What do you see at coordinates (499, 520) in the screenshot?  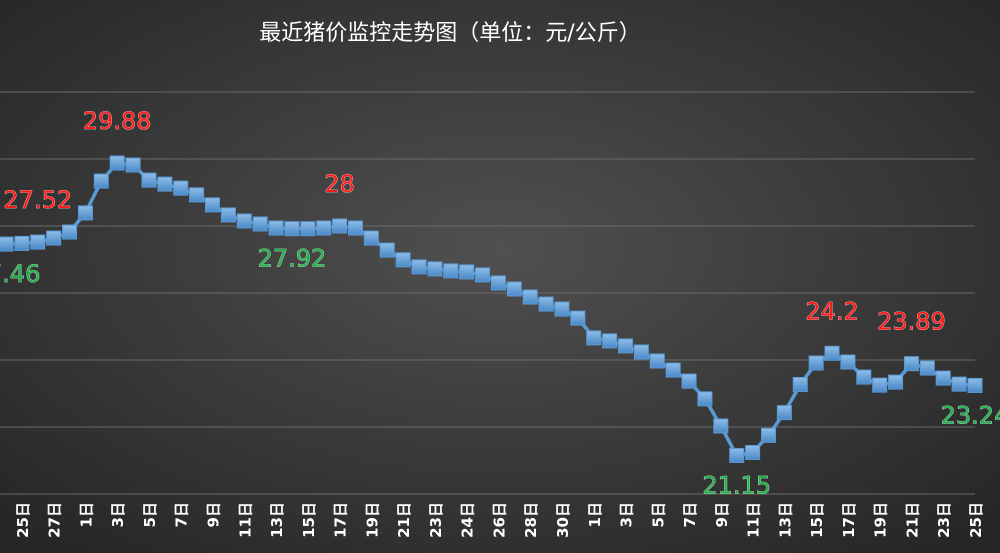 I see `x-tick-label: 26日` at bounding box center [499, 520].